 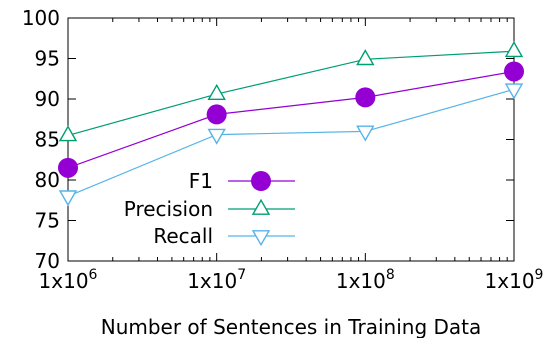 I want to click on y-tick-label: 85, so click(x=47, y=140).